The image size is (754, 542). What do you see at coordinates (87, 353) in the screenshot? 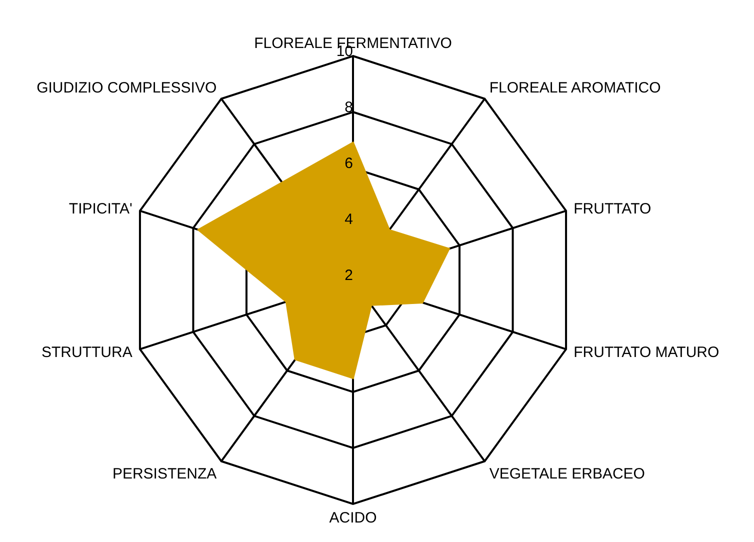
I see `spoke-label: STRUTTURA` at bounding box center [87, 353].